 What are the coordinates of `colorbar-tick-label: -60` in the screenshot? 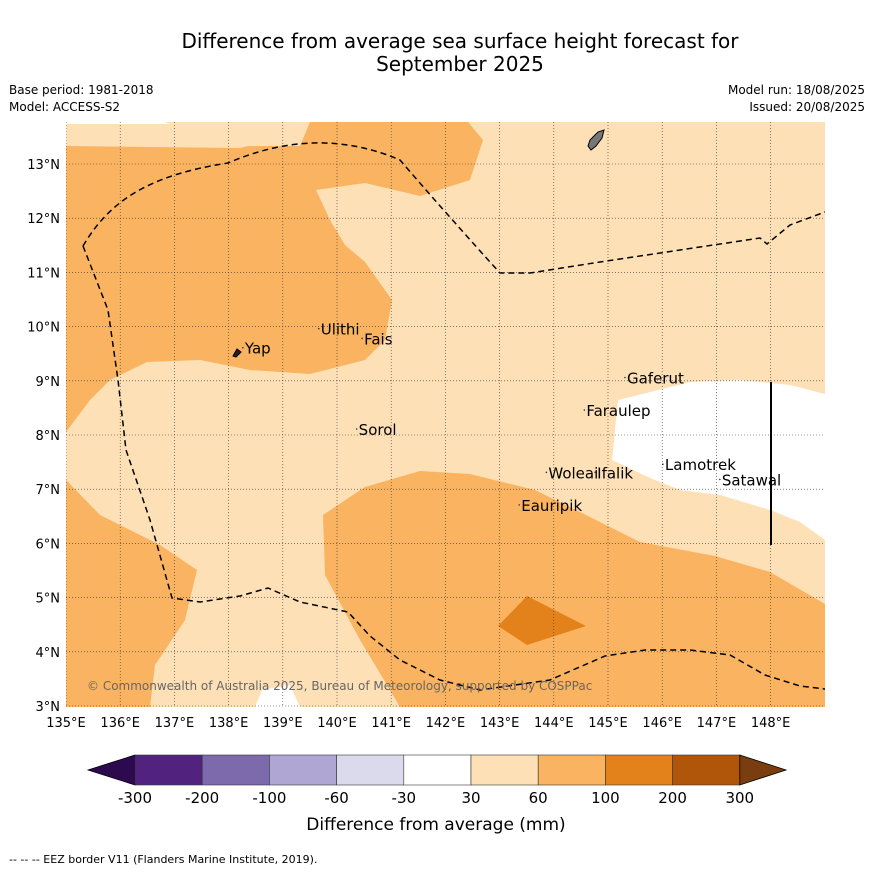 It's located at (336, 798).